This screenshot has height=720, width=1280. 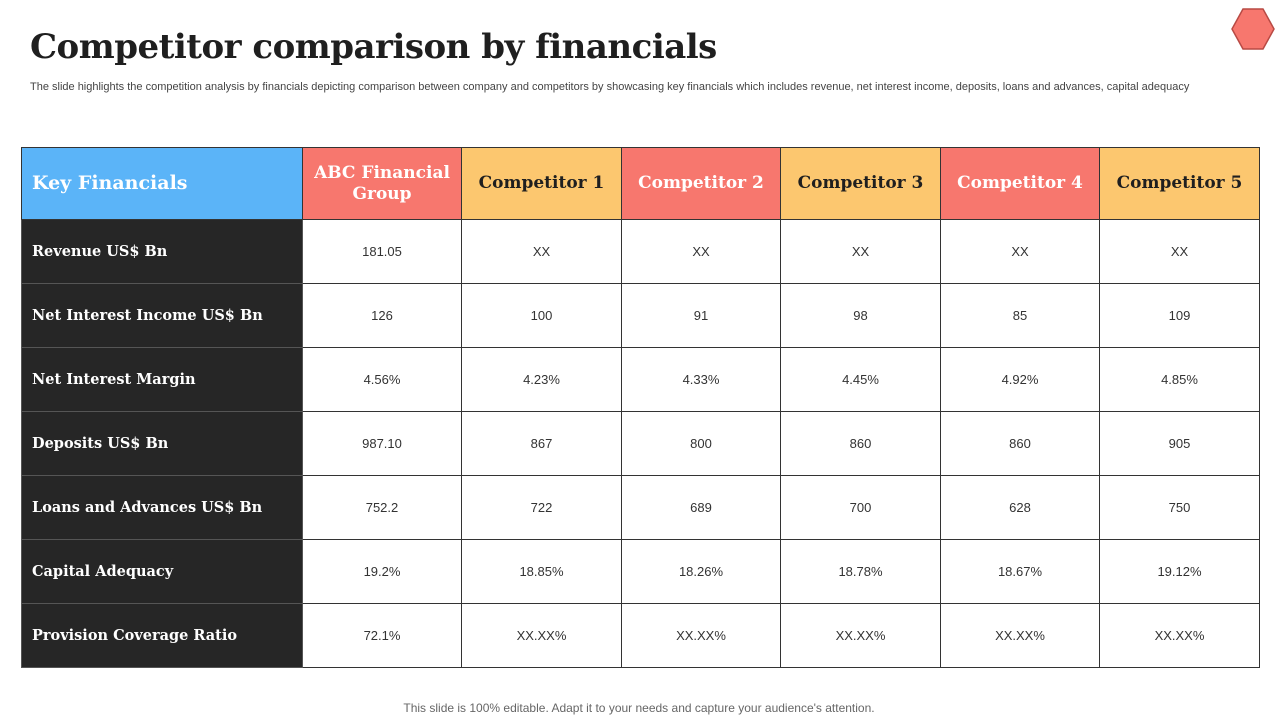 I want to click on table-cell: 689, so click(x=701, y=507).